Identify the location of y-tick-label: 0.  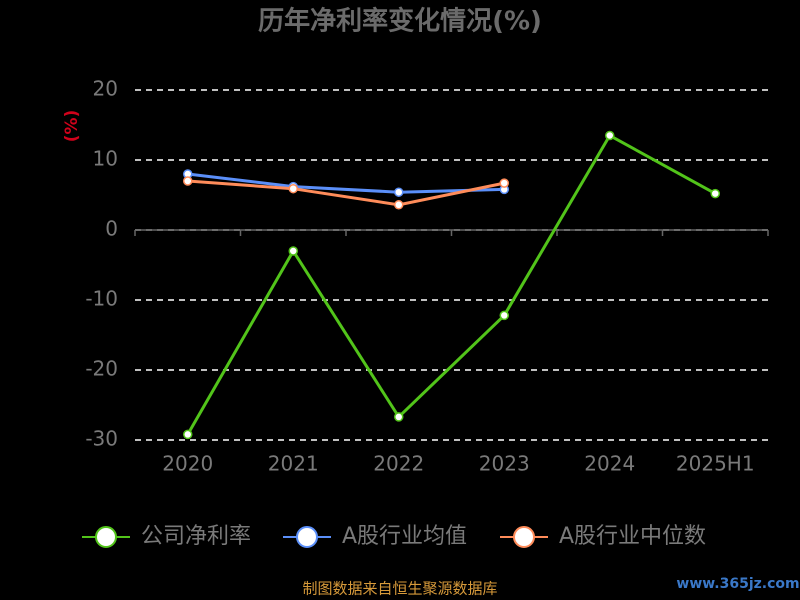
(111, 229).